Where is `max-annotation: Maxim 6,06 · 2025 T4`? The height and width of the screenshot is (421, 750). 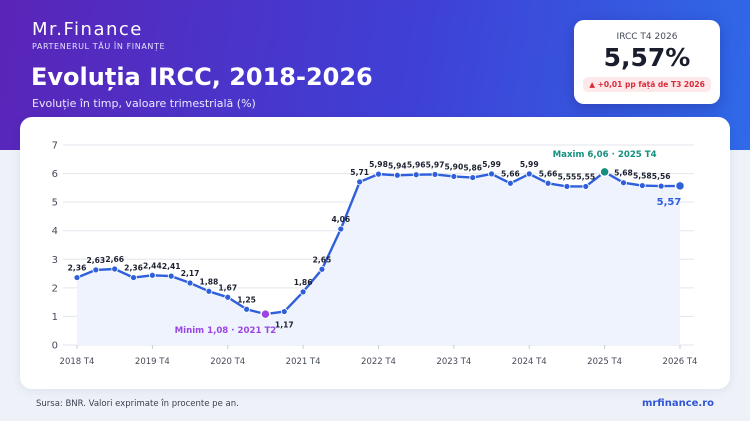 max-annotation: Maxim 6,06 · 2025 T4 is located at coordinates (605, 155).